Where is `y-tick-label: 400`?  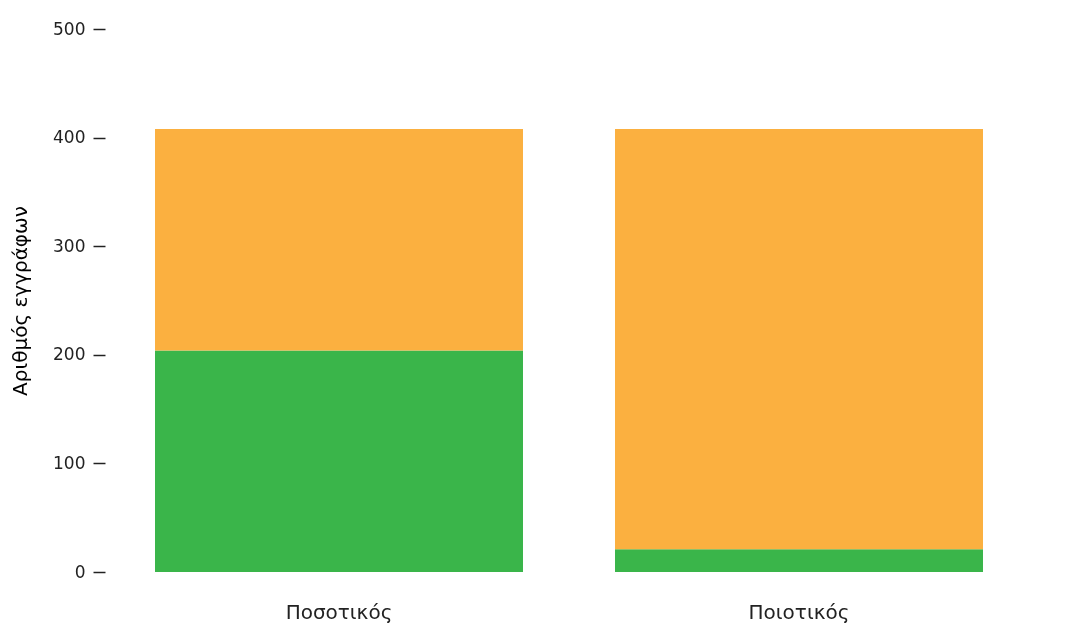 y-tick-label: 400 is located at coordinates (69, 137).